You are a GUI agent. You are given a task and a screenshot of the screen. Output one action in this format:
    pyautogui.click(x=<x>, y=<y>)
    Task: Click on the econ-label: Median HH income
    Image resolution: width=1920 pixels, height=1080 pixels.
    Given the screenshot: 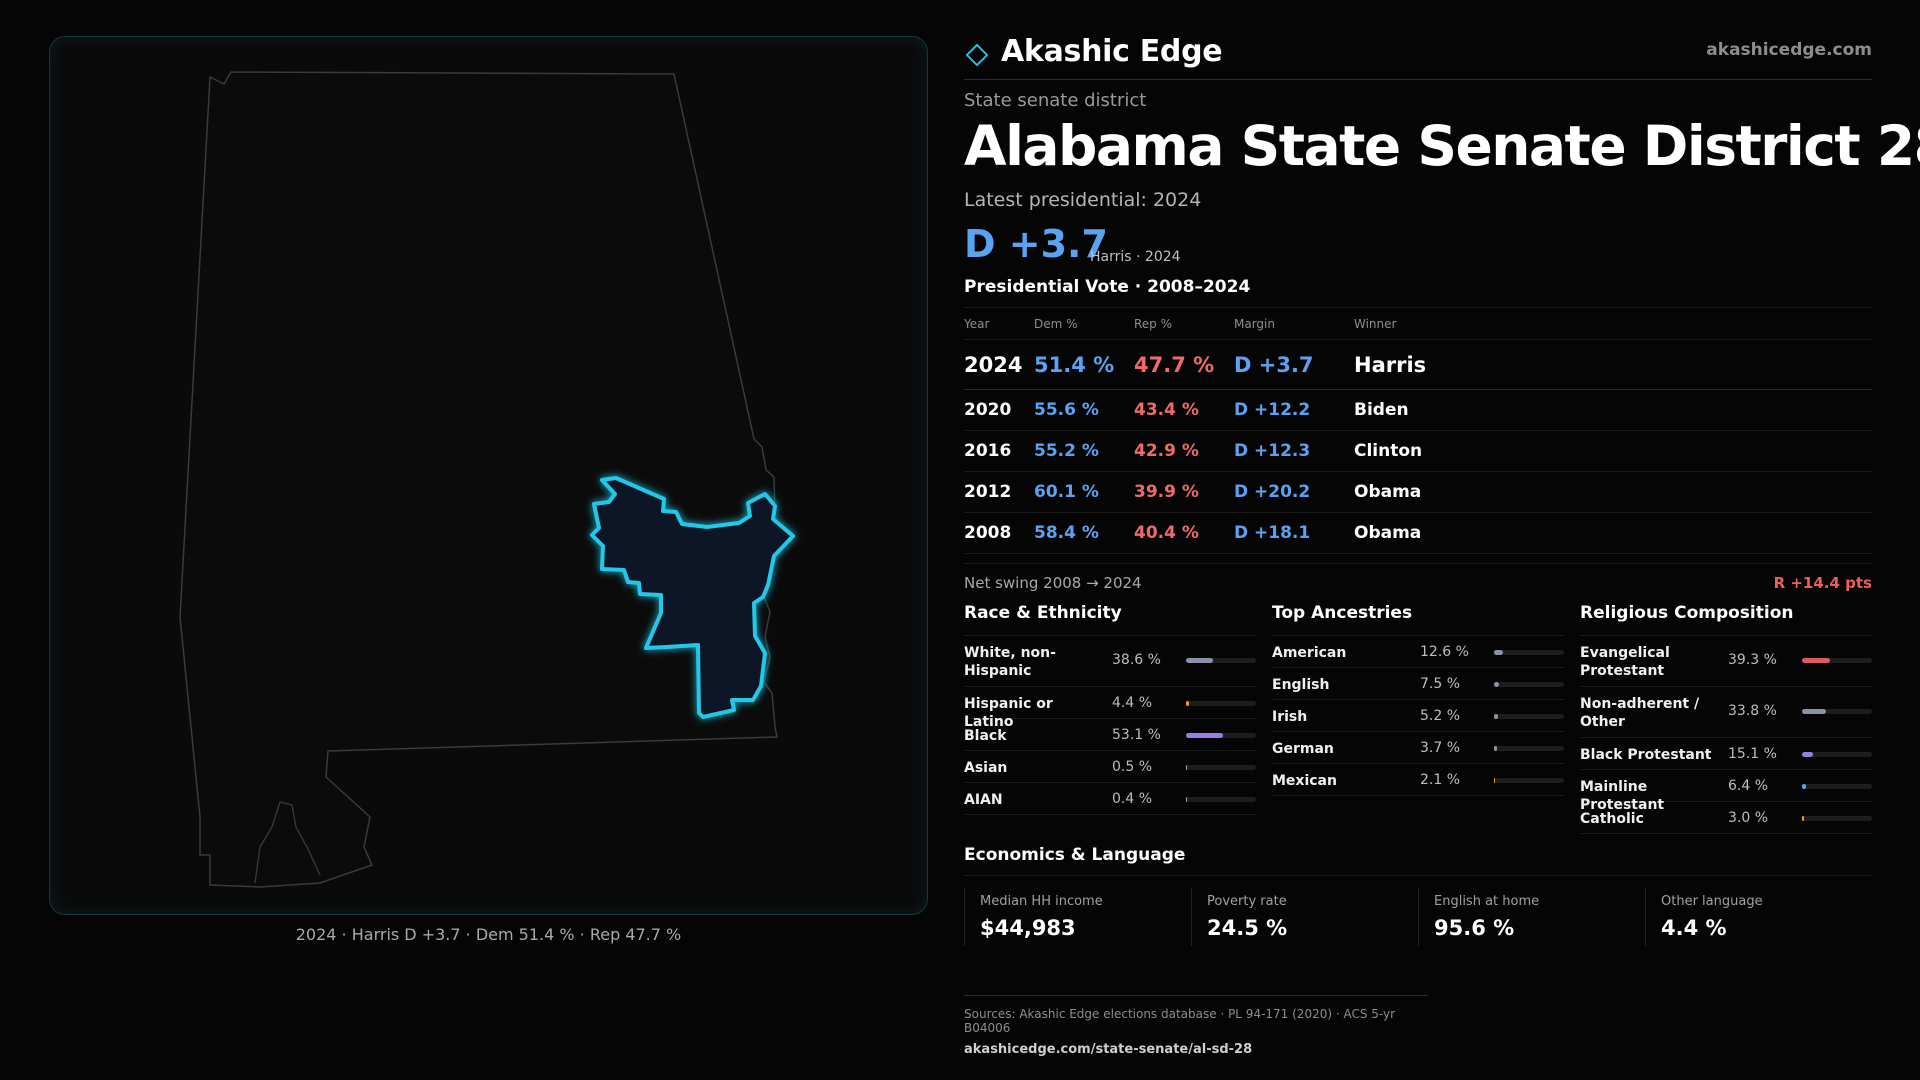 What is the action you would take?
    pyautogui.click(x=1041, y=901)
    